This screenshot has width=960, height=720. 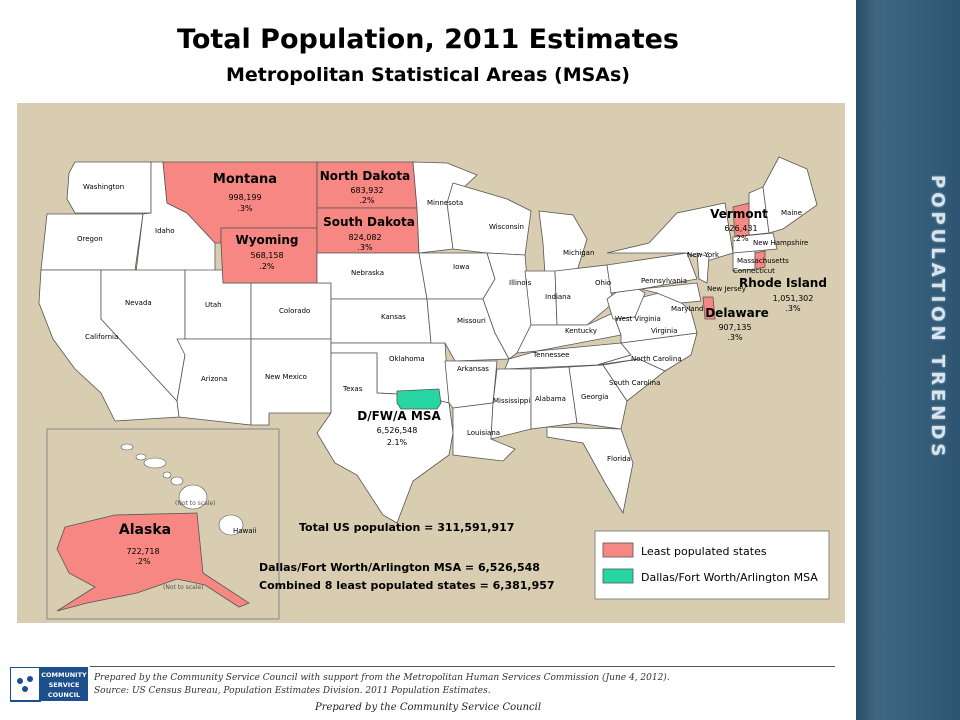 What do you see at coordinates (245, 179) in the screenshot?
I see `montana-name: Montana` at bounding box center [245, 179].